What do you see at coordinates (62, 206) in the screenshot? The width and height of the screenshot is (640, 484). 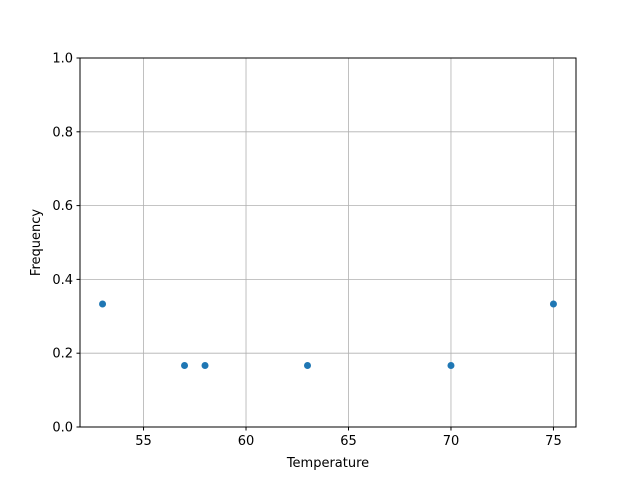 I see `y-tick-label: 0.6` at bounding box center [62, 206].